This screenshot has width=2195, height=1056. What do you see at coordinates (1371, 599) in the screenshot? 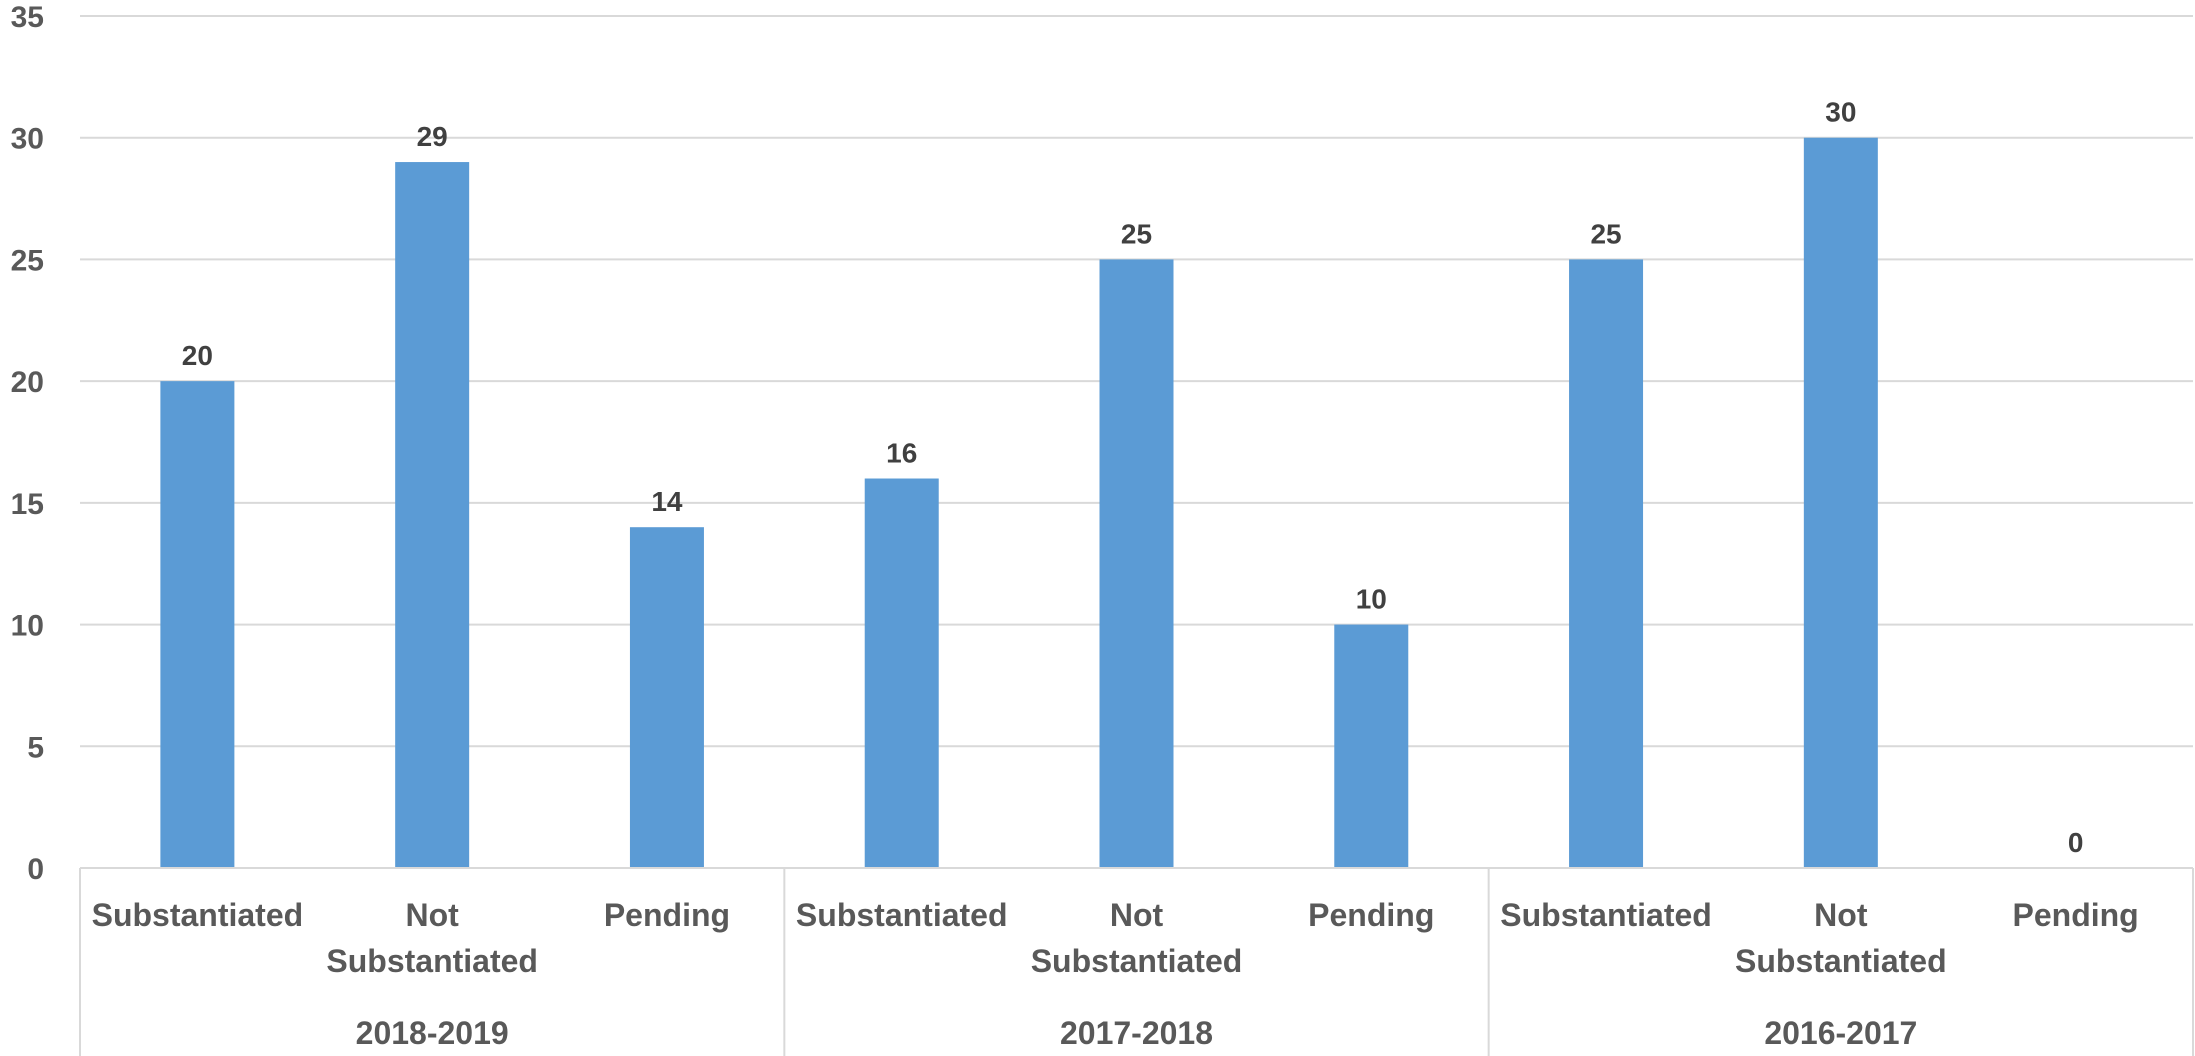
I see `data-label: 10` at bounding box center [1371, 599].